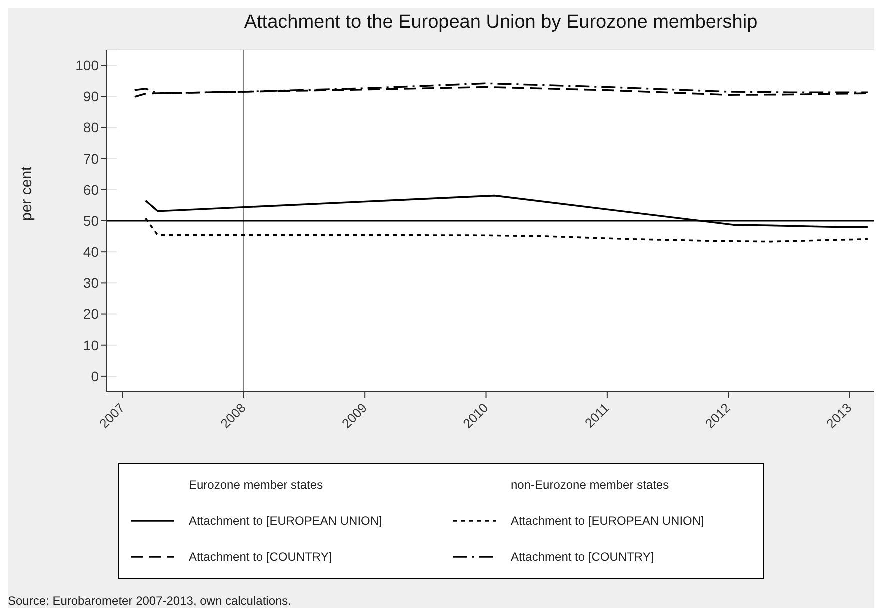  What do you see at coordinates (91, 190) in the screenshot?
I see `y-tick-label: 60` at bounding box center [91, 190].